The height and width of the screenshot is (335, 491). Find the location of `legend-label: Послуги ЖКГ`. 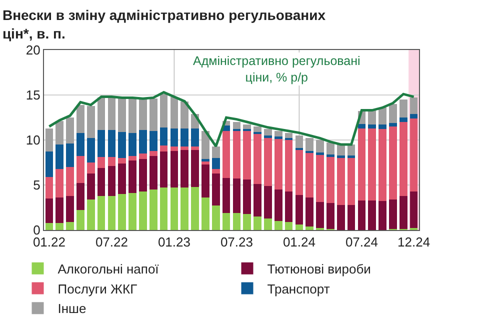

legend-label: Послуги ЖКГ is located at coordinates (98, 288).